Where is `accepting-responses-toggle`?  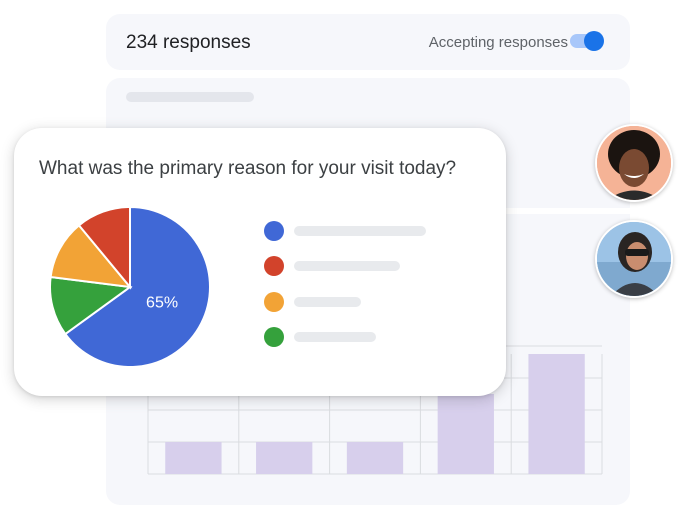
accepting-responses-toggle is located at coordinates (587, 41).